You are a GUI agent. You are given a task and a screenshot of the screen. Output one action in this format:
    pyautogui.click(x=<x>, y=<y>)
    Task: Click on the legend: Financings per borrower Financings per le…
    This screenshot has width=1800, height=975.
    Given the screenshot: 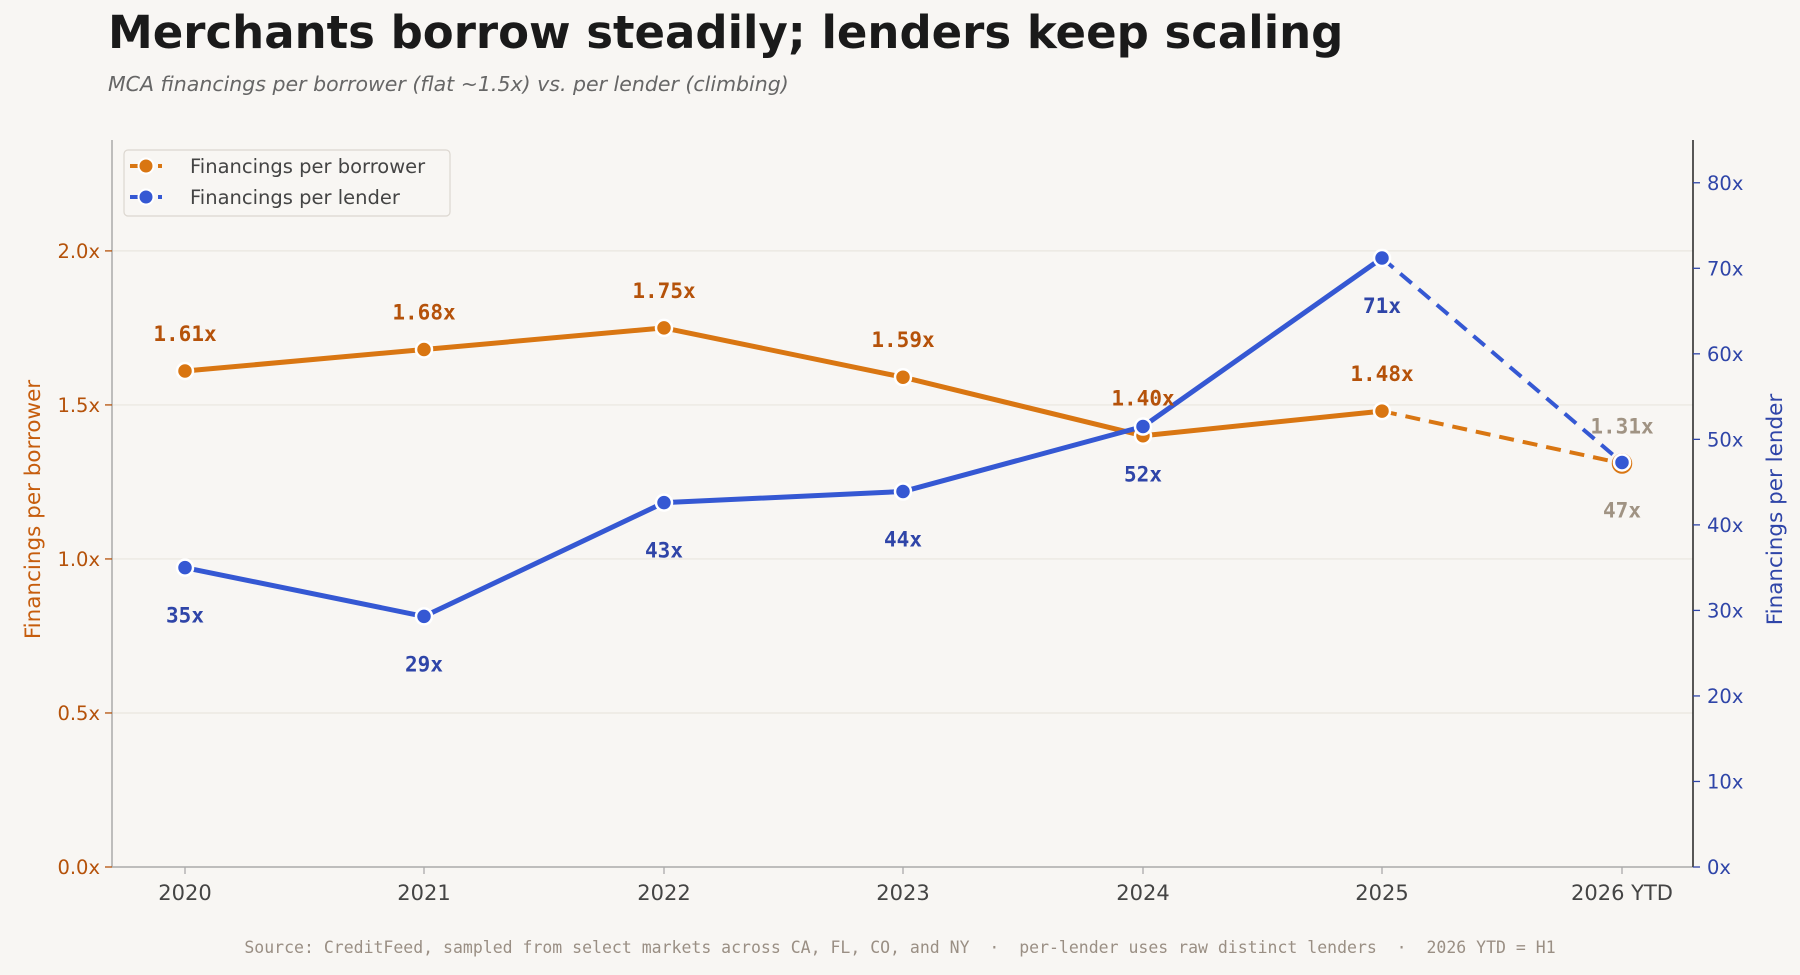 What is the action you would take?
    pyautogui.click(x=287, y=183)
    